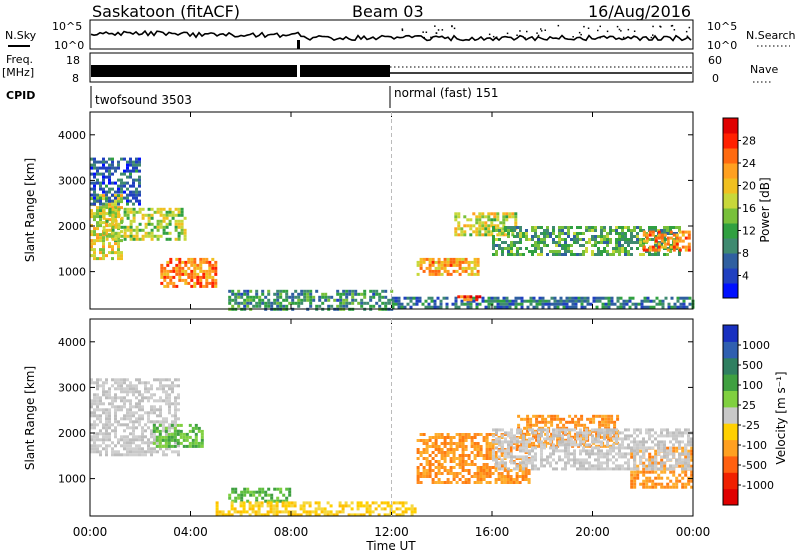 Image resolution: width=800 pixels, height=554 pixels. What do you see at coordinates (639, 11) in the screenshot?
I see `date-title: 16/Aug/2016` at bounding box center [639, 11].